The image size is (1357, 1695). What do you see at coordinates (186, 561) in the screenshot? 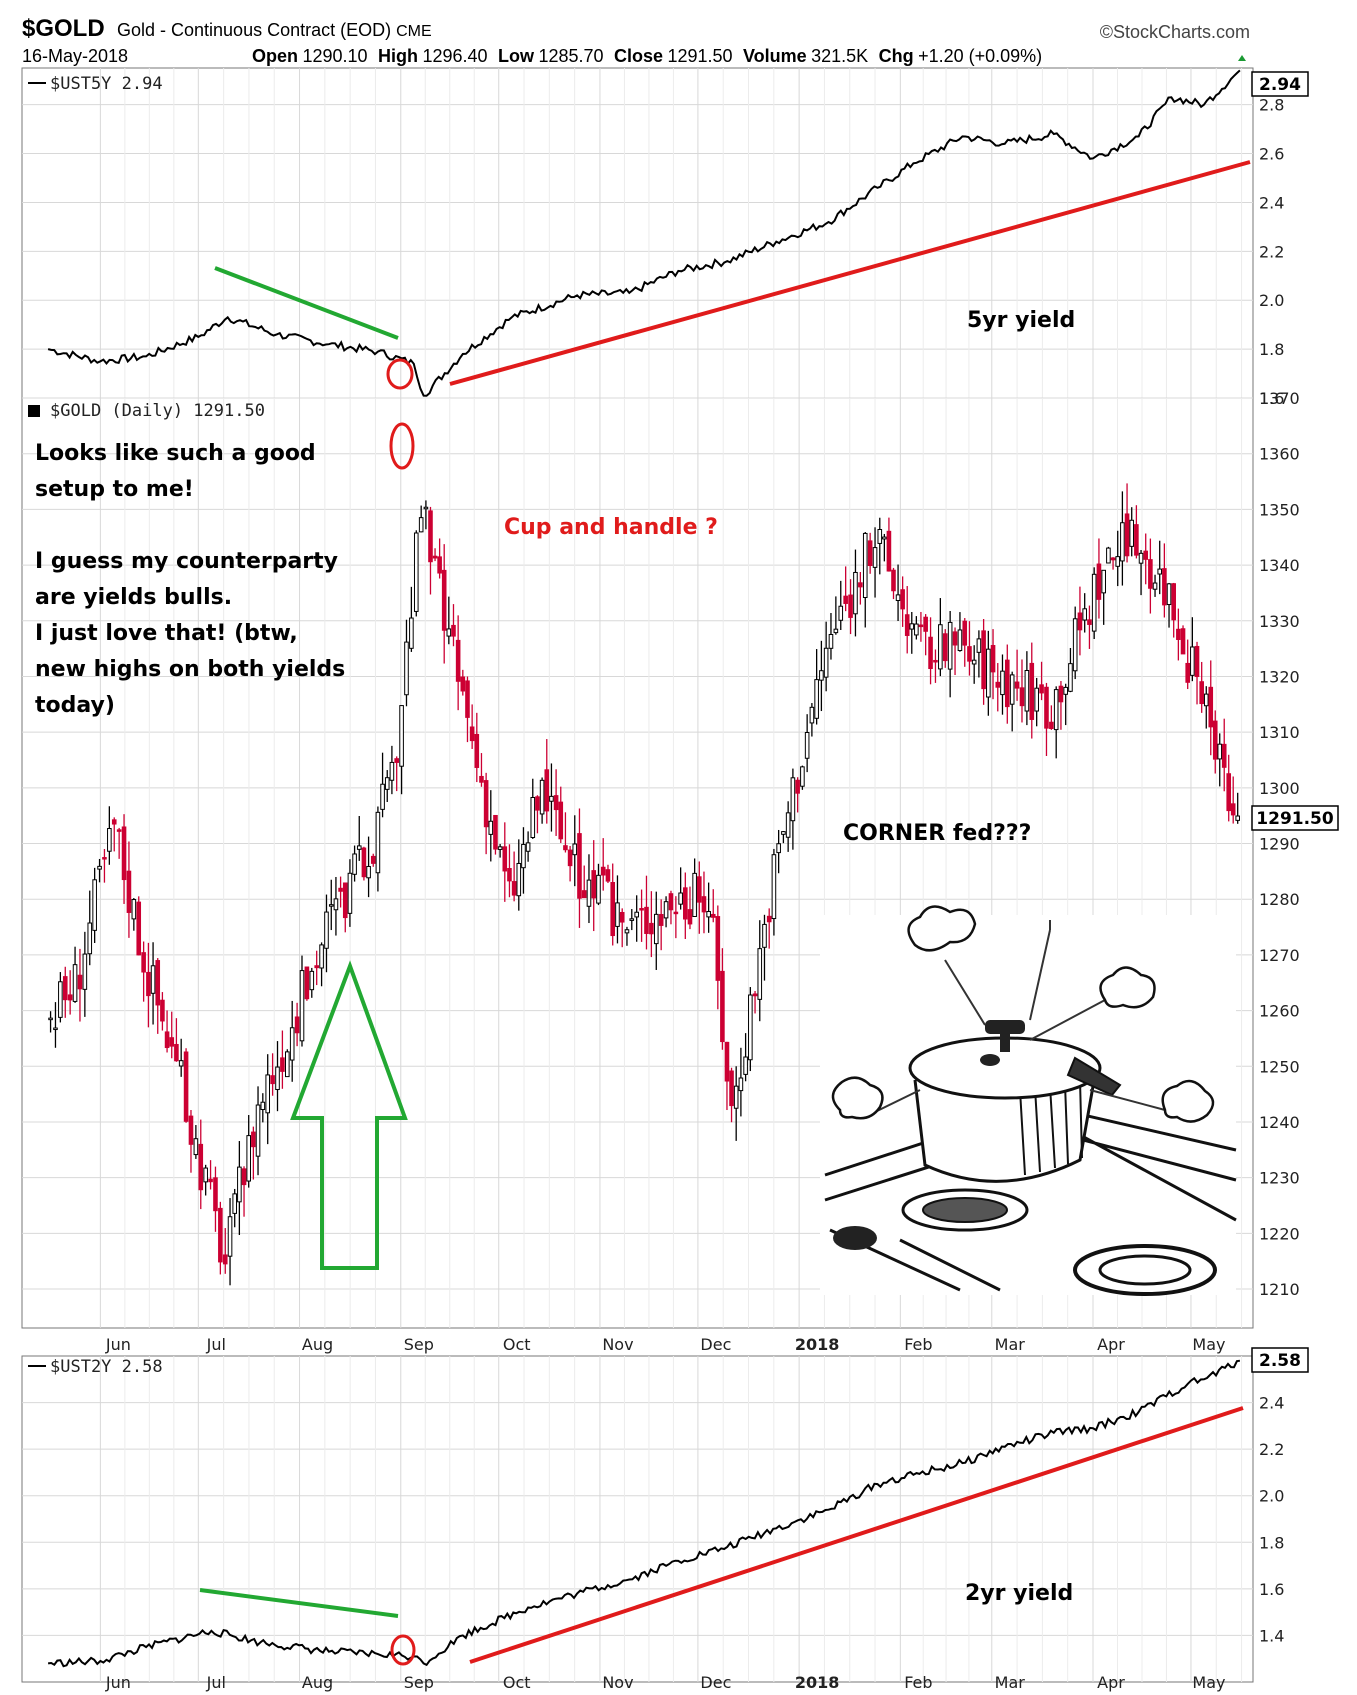
I see `gold-note-line: I guess my counterparty` at bounding box center [186, 561].